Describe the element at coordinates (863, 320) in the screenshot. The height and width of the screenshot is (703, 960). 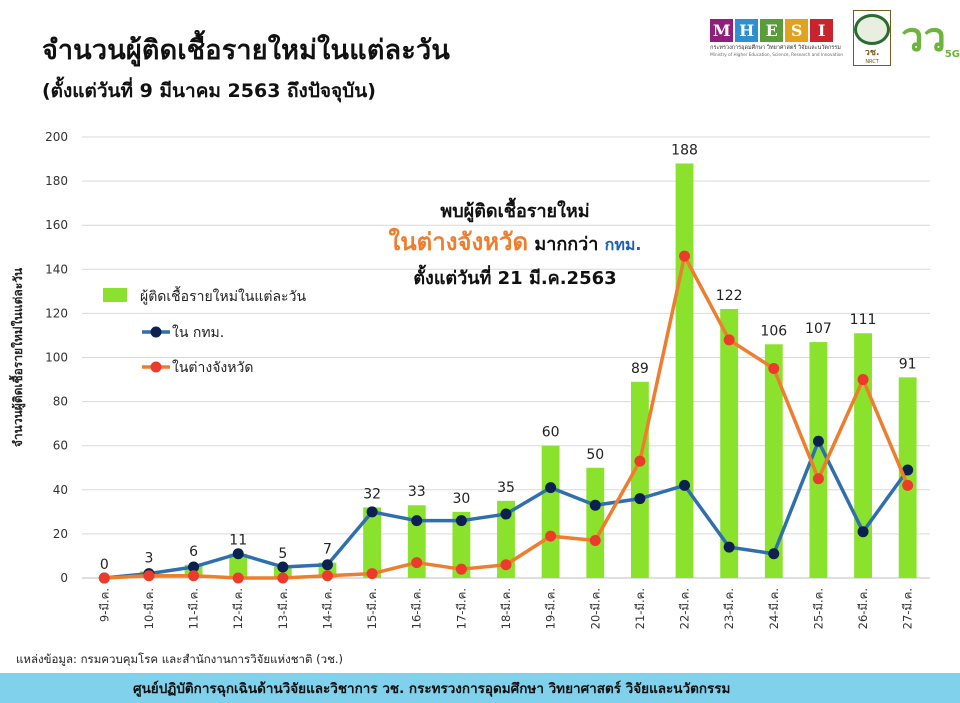
I see `bar-value-label: 111` at that location.